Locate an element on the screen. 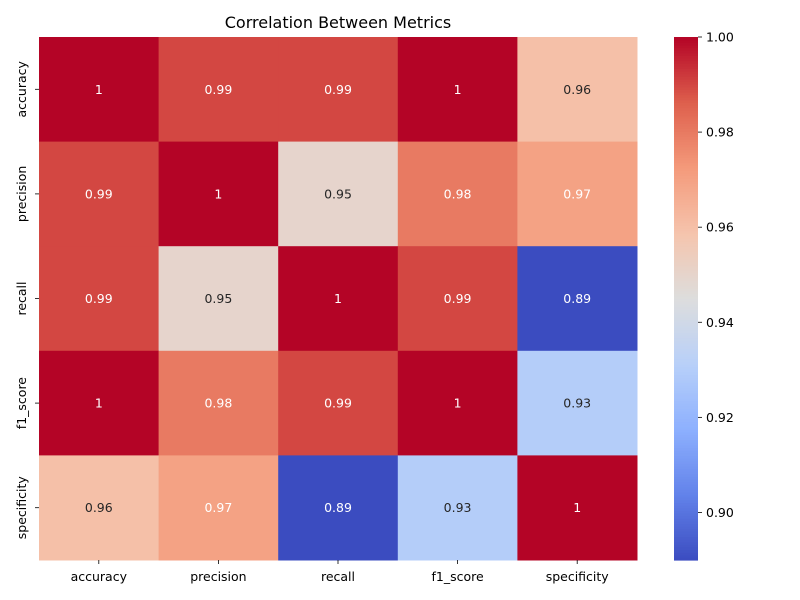 The width and height of the screenshot is (800, 600). cell-value-label: 0.97 is located at coordinates (218, 507).